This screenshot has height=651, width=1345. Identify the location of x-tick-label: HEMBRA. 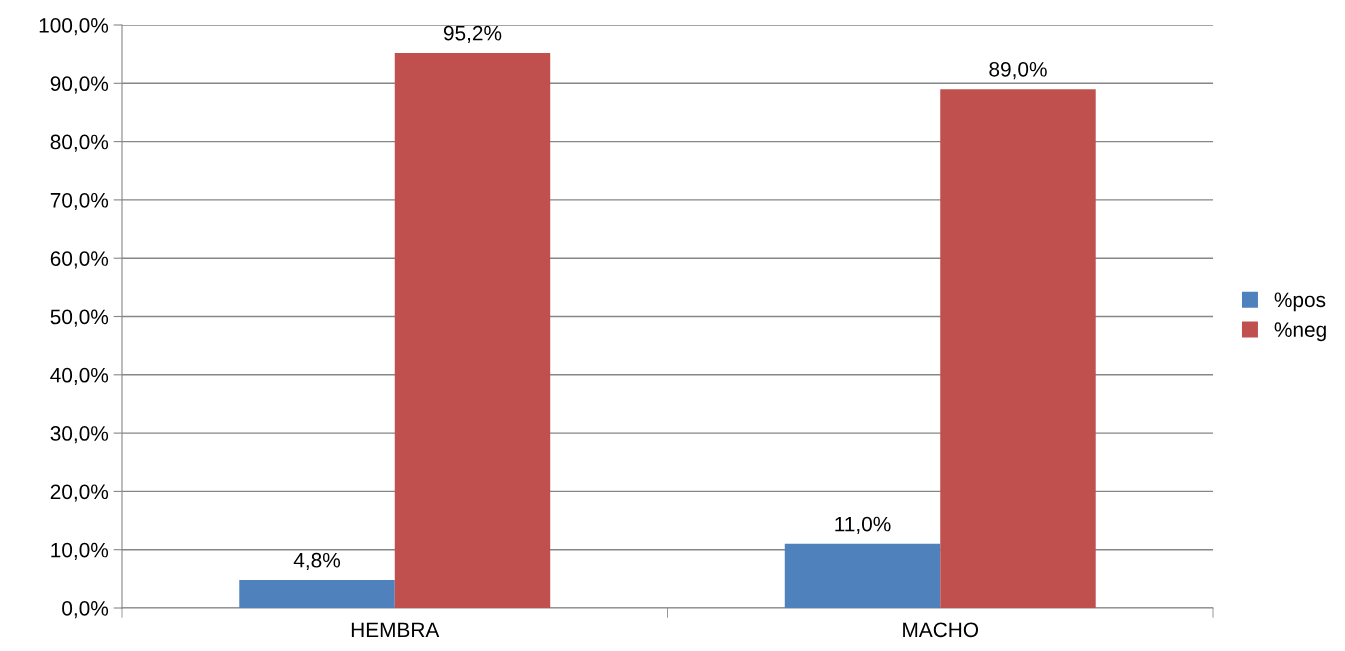
(395, 629).